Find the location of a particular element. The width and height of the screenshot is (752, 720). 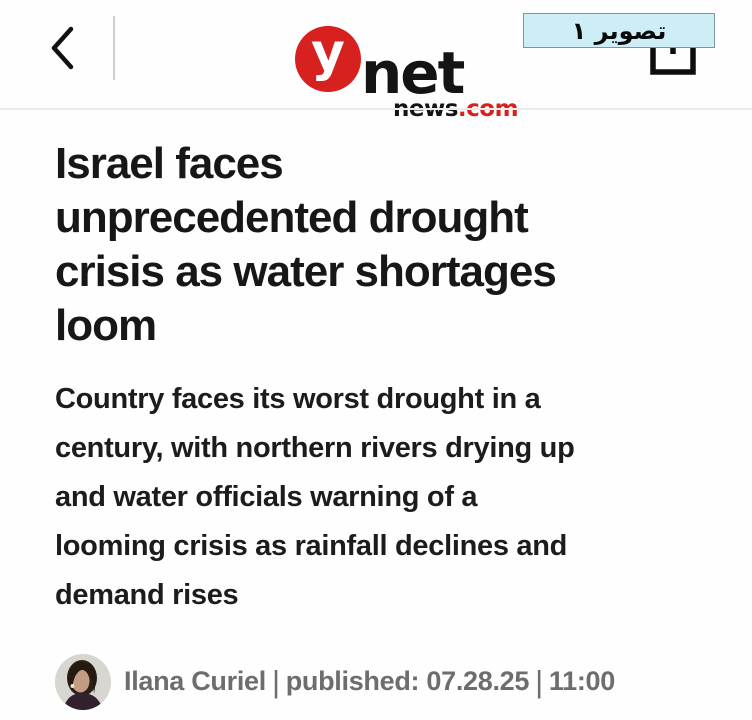

author-avatar is located at coordinates (83, 682).